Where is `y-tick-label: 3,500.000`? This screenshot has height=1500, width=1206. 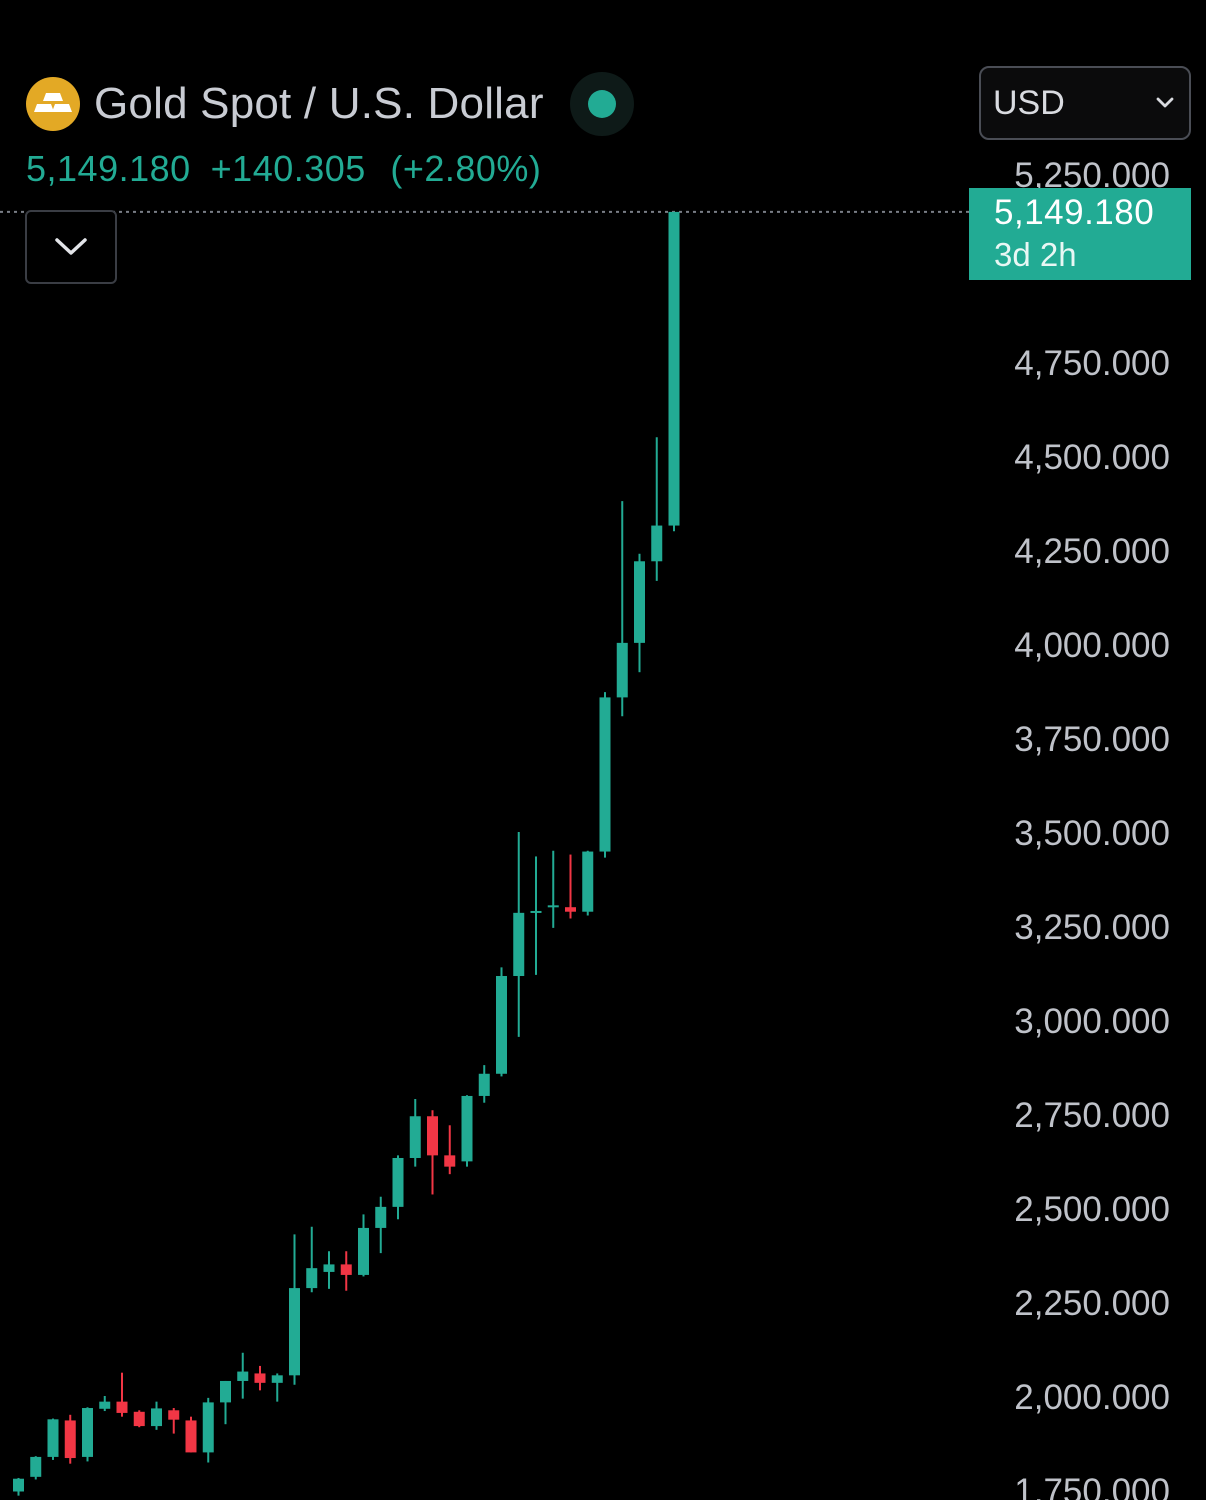
y-tick-label: 3,500.000 is located at coordinates (1092, 833).